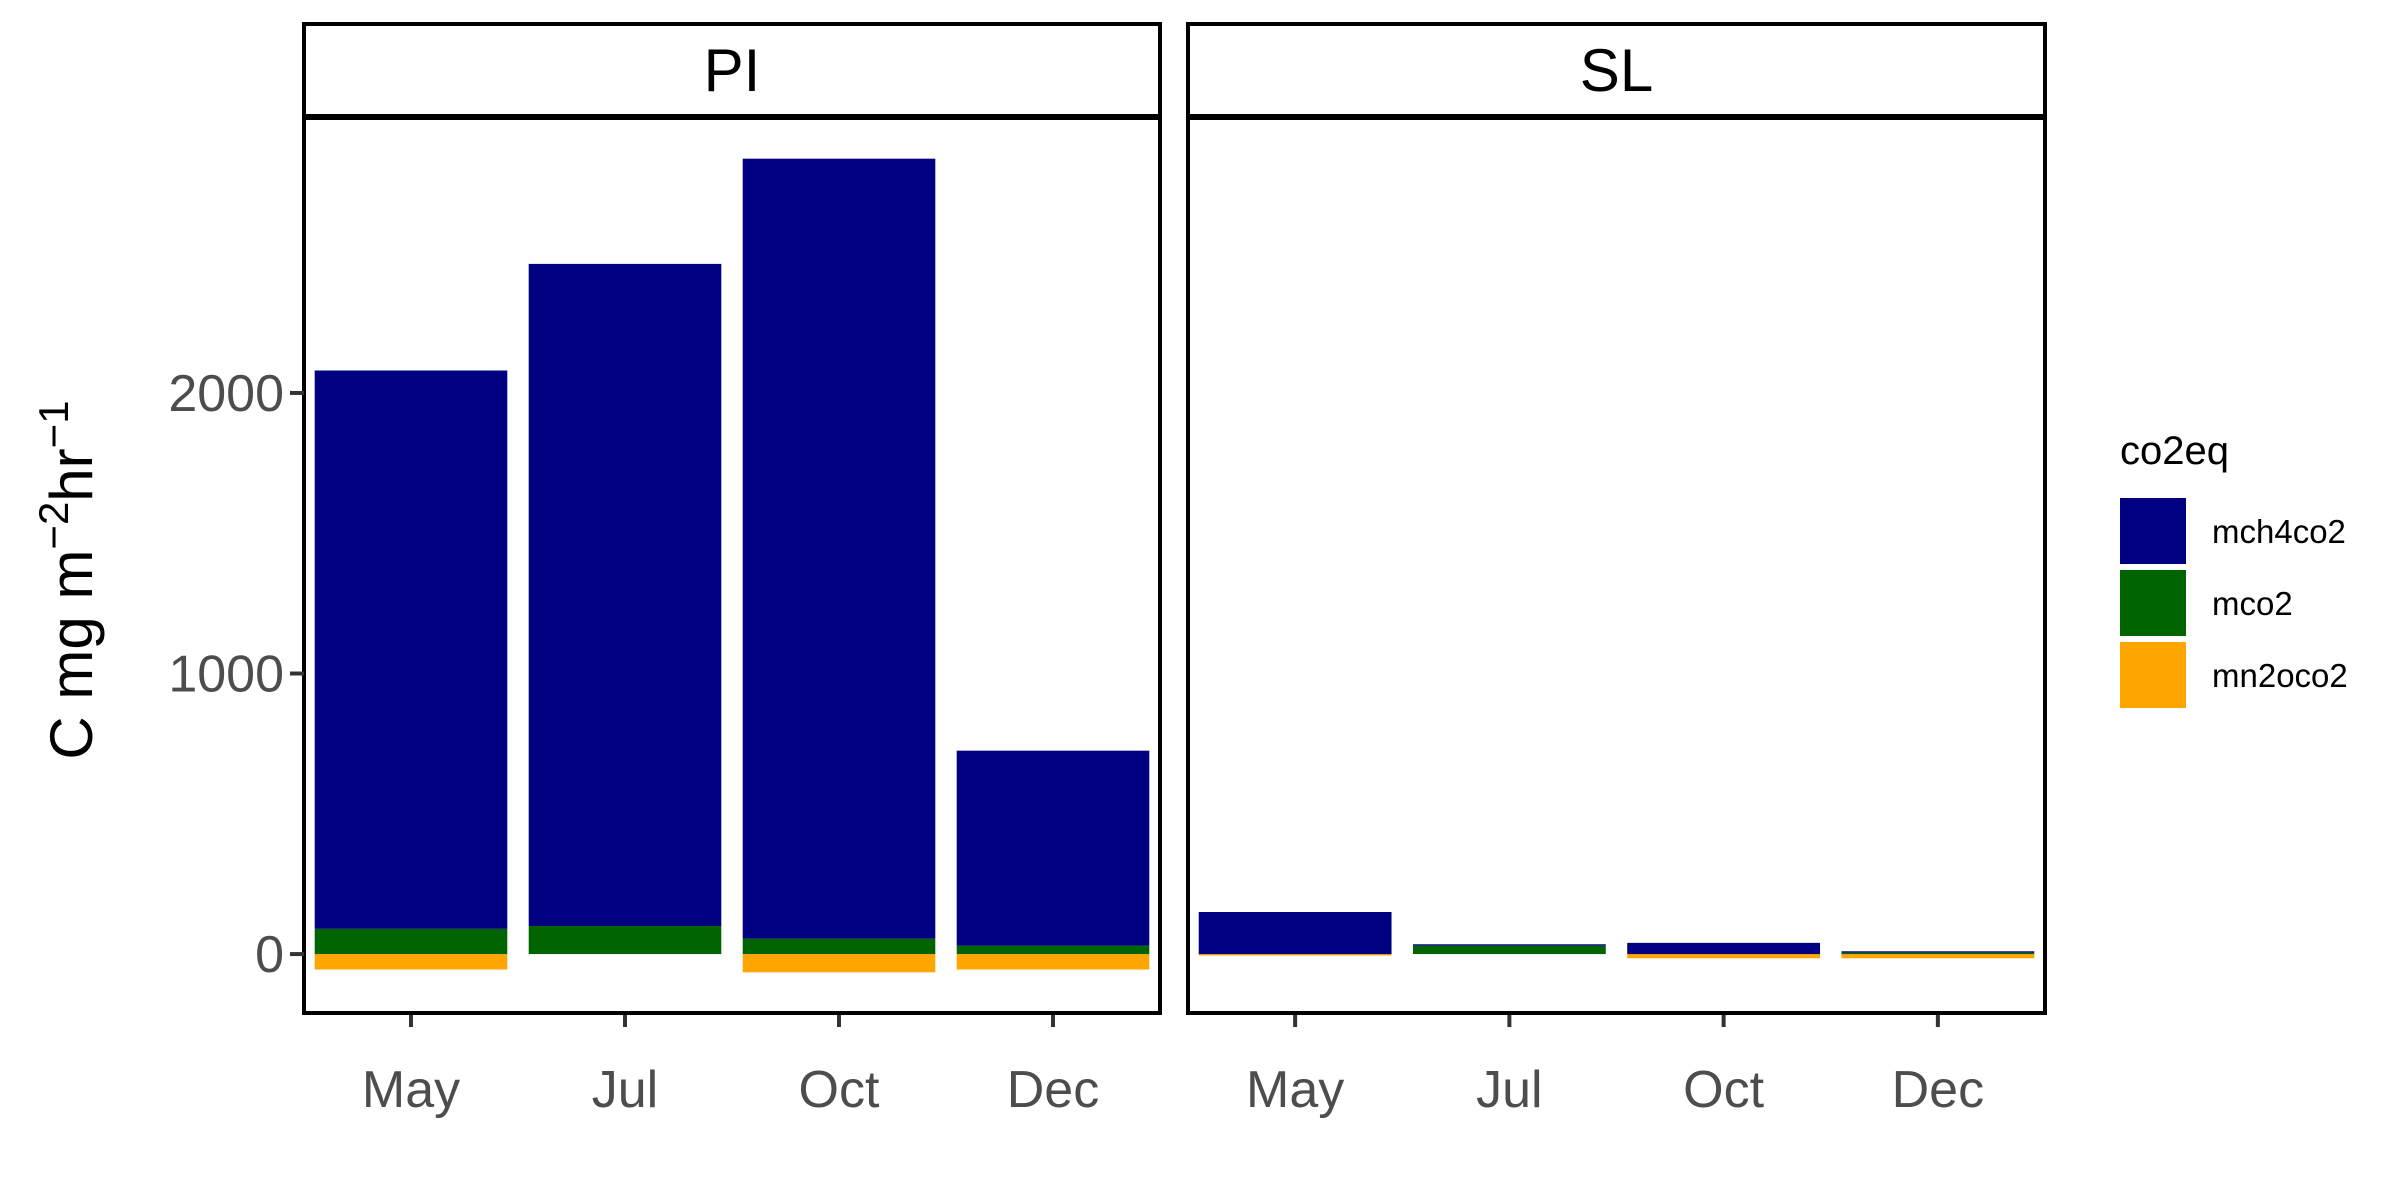 Image resolution: width=2400 pixels, height=1200 pixels. What do you see at coordinates (1295, 933) in the screenshot?
I see `bar-sl-may-mch4co2` at bounding box center [1295, 933].